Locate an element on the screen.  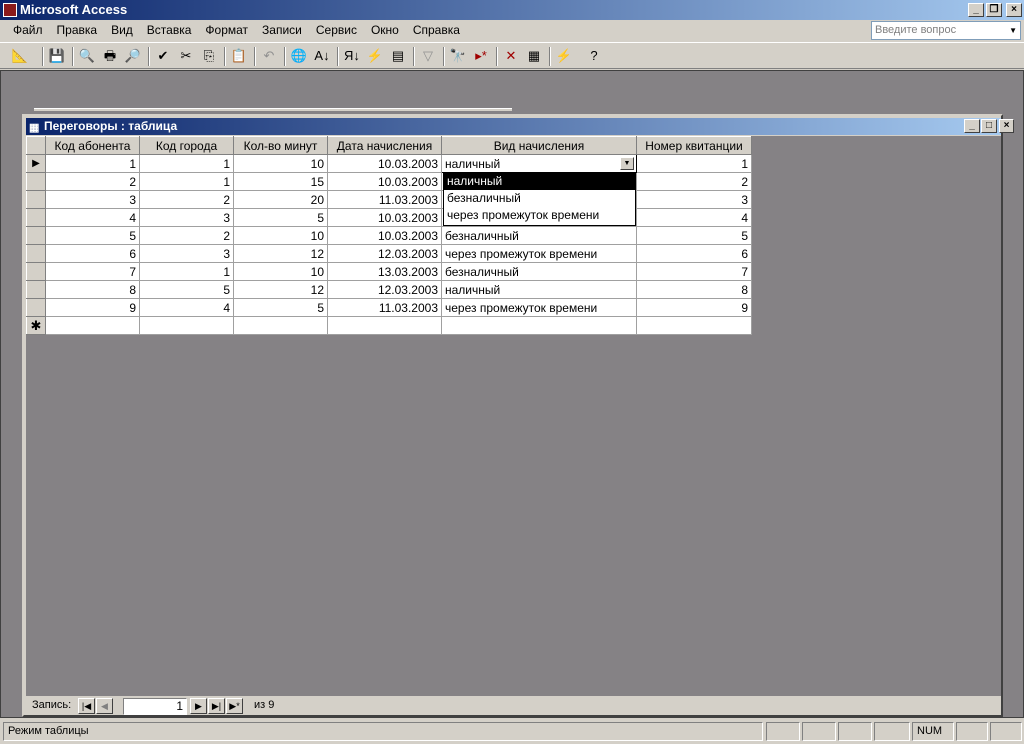
menu-0: Файл is located at coordinates (28, 30).